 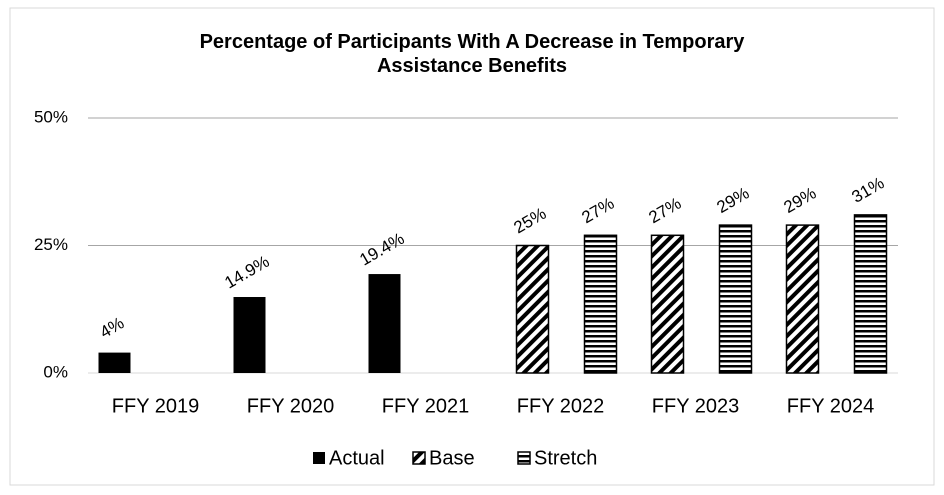 What do you see at coordinates (55, 371) in the screenshot?
I see `y-tick-label: 0%` at bounding box center [55, 371].